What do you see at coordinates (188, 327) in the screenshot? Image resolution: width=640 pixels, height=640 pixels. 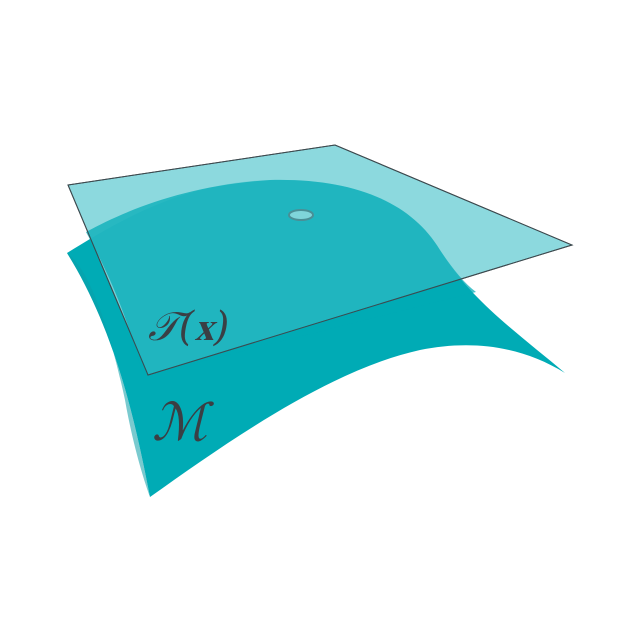 I see `tangent-space-label: 𝒯(𝐱)` at bounding box center [188, 327].